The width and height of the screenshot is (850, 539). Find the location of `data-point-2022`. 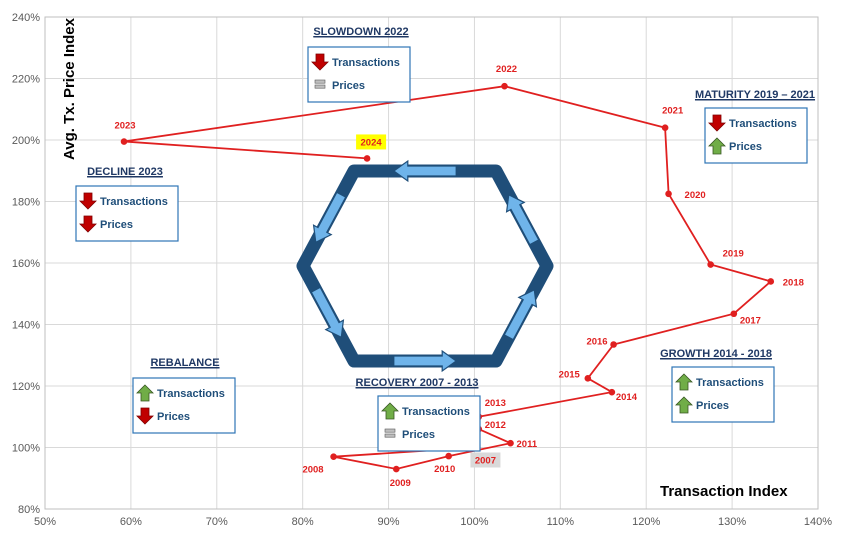

data-point-2022 is located at coordinates (504, 86).